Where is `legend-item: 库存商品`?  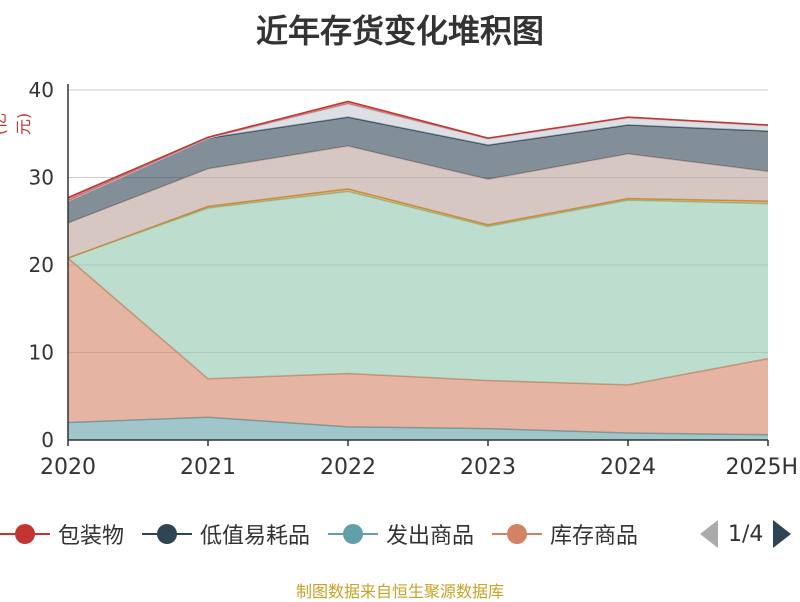 legend-item: 库存商品 is located at coordinates (565, 534).